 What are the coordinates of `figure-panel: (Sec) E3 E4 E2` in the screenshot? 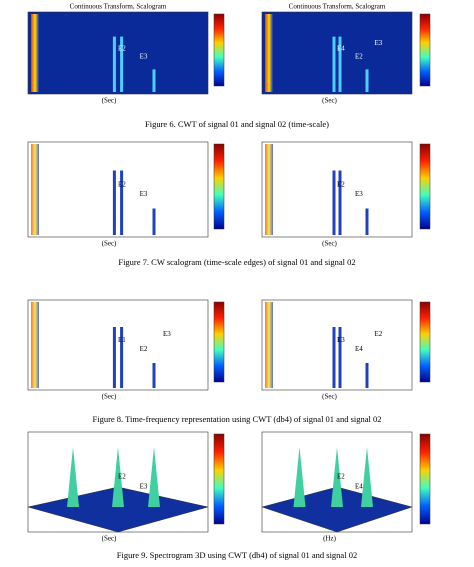 It's located at (346, 350).